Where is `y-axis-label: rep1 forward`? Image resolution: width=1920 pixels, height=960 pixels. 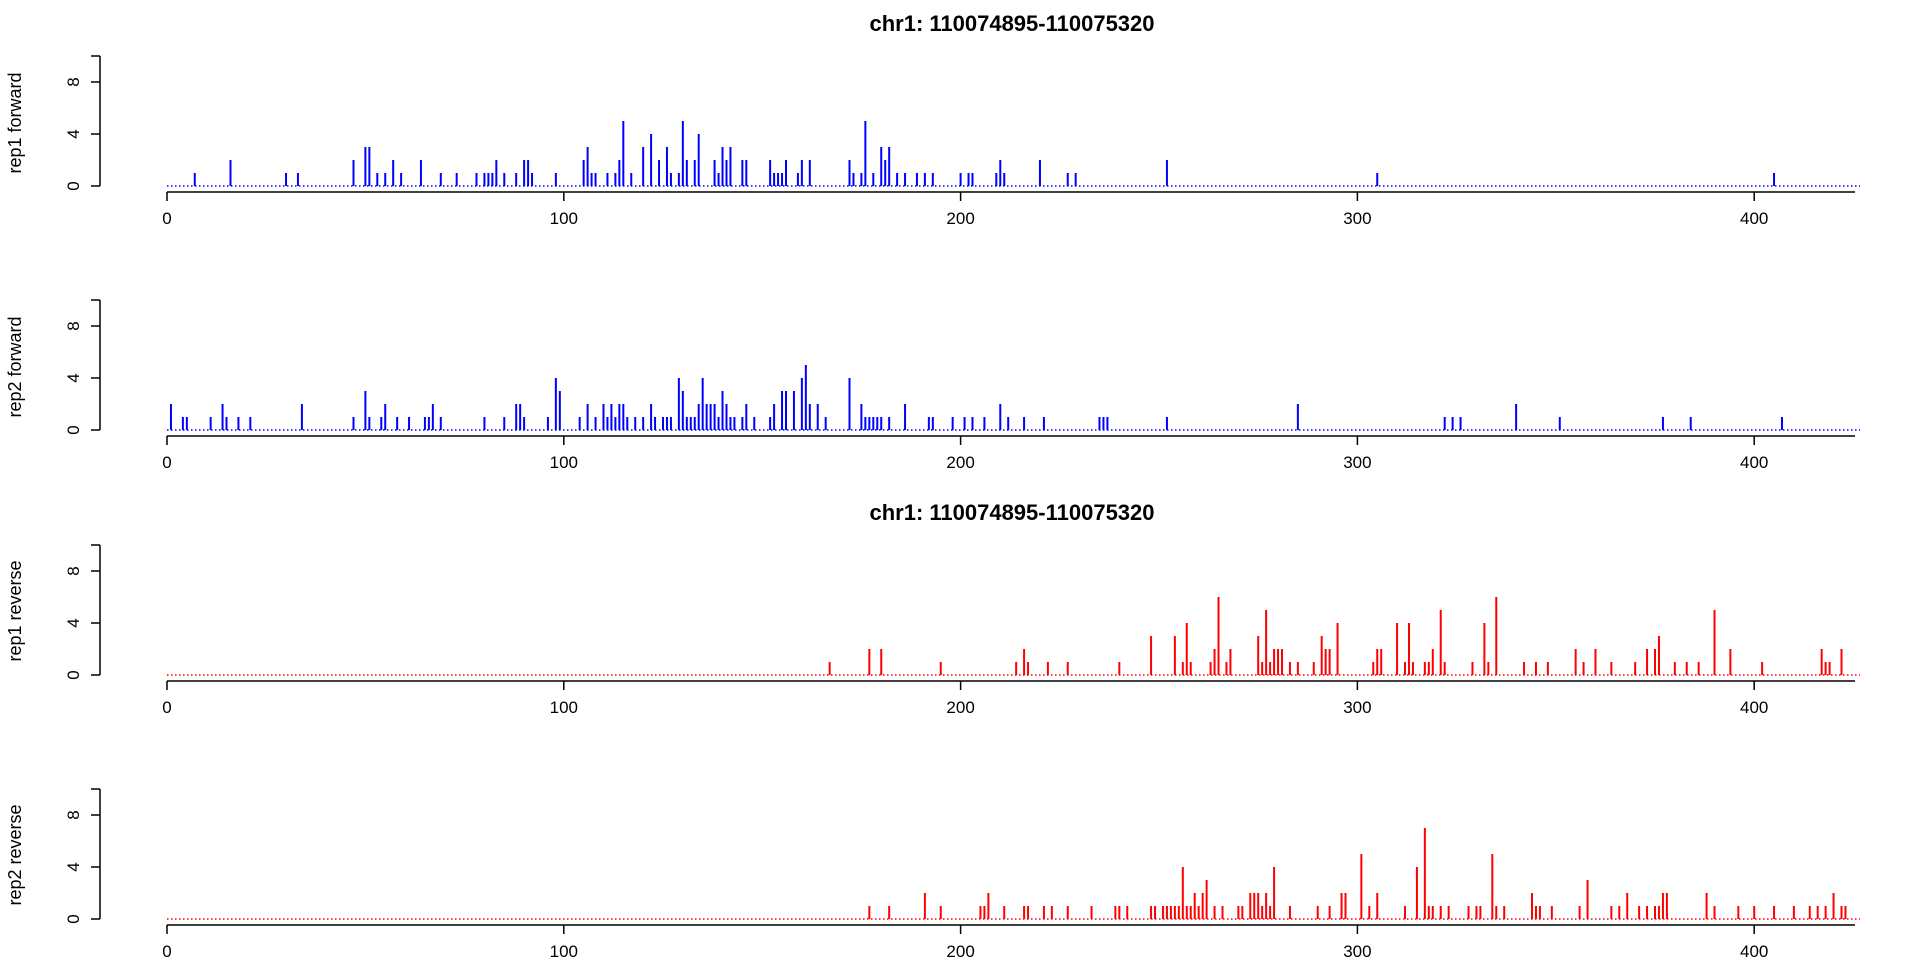
y-axis-label: rep1 forward is located at coordinates (15, 122).